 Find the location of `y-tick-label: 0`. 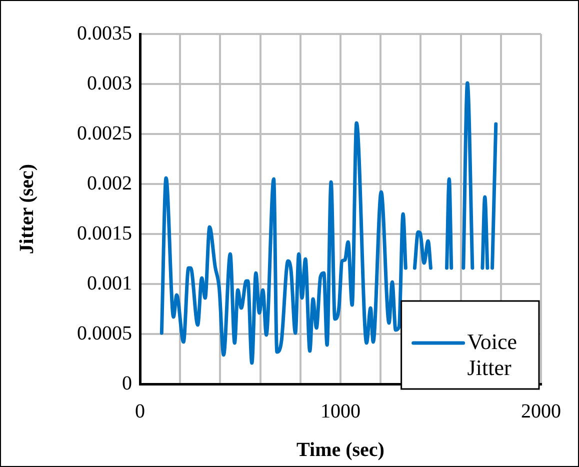

y-tick-label: 0 is located at coordinates (127, 383).